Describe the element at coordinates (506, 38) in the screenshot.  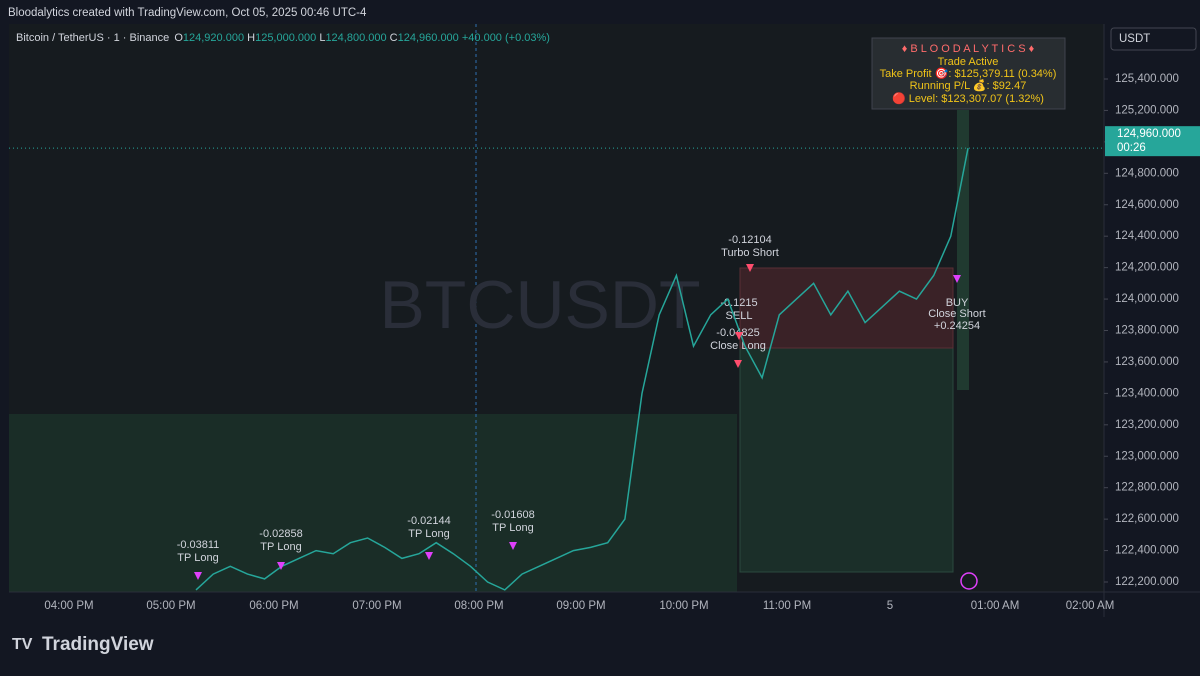
I see `change: +40.000 (+0.03%)` at that location.